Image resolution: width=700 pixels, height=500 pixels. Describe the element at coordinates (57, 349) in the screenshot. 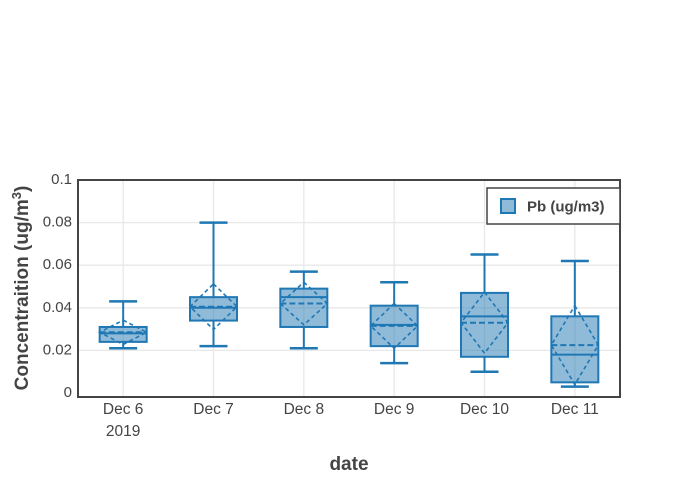

I see `y-tick-label-0.02: 0.02` at that location.